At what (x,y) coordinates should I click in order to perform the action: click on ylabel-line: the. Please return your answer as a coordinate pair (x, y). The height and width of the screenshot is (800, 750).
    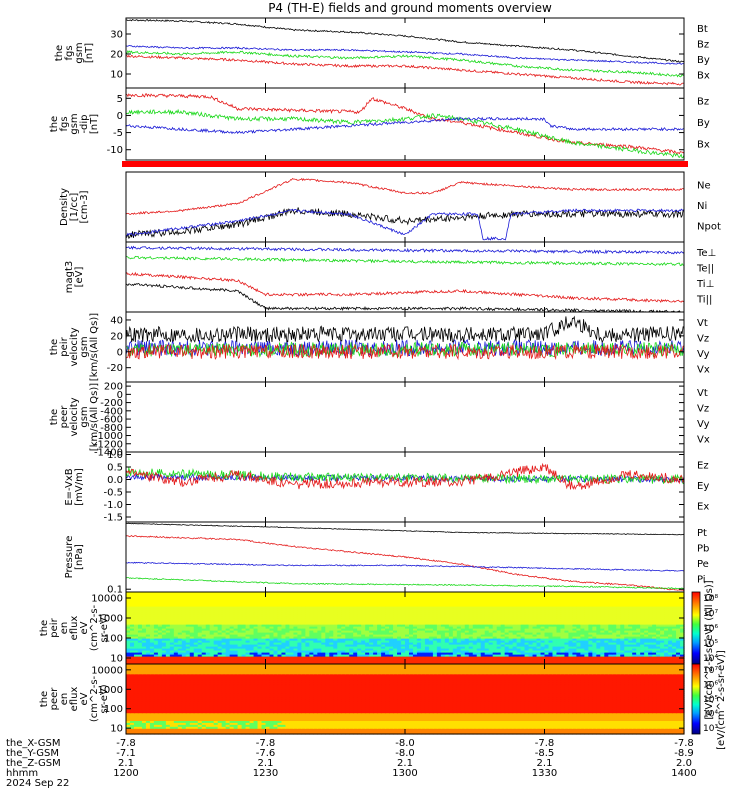
    Looking at the image, I should click on (54, 347).